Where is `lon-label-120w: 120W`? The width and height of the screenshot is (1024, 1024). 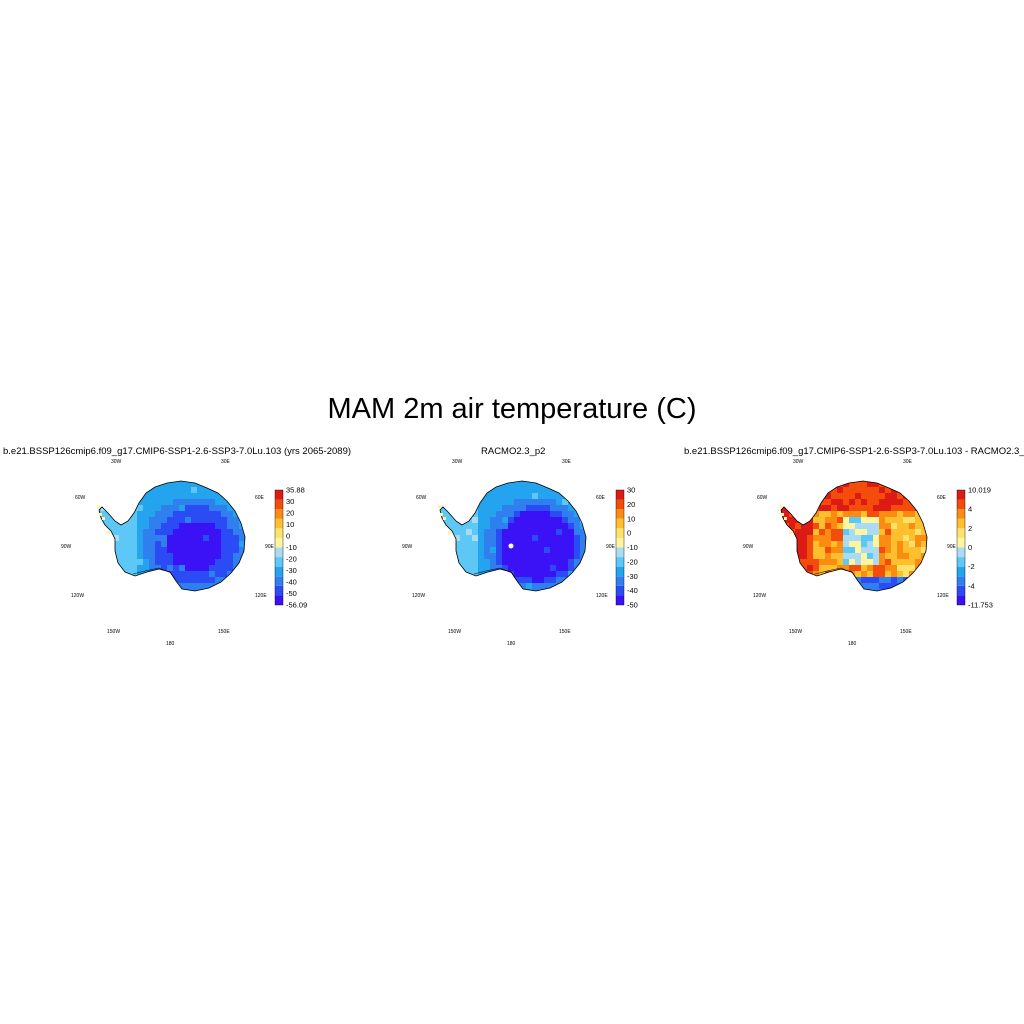
lon-label-120w: 120W is located at coordinates (77, 596).